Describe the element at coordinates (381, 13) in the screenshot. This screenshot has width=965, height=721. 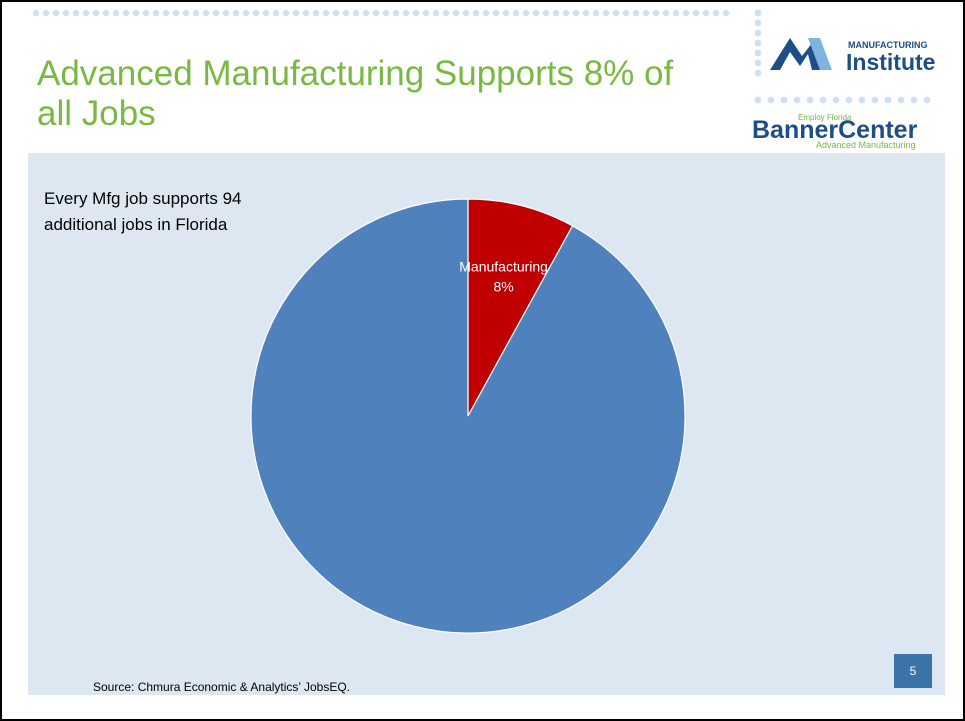
I see `decorative-dots-top` at that location.